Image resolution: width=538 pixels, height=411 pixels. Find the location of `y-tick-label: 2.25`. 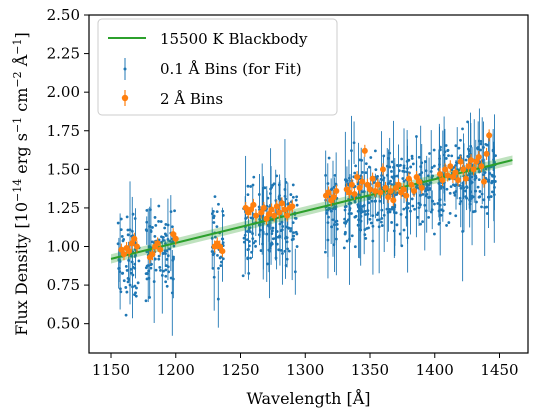

y-tick-label: 2.25 is located at coordinates (63, 54).